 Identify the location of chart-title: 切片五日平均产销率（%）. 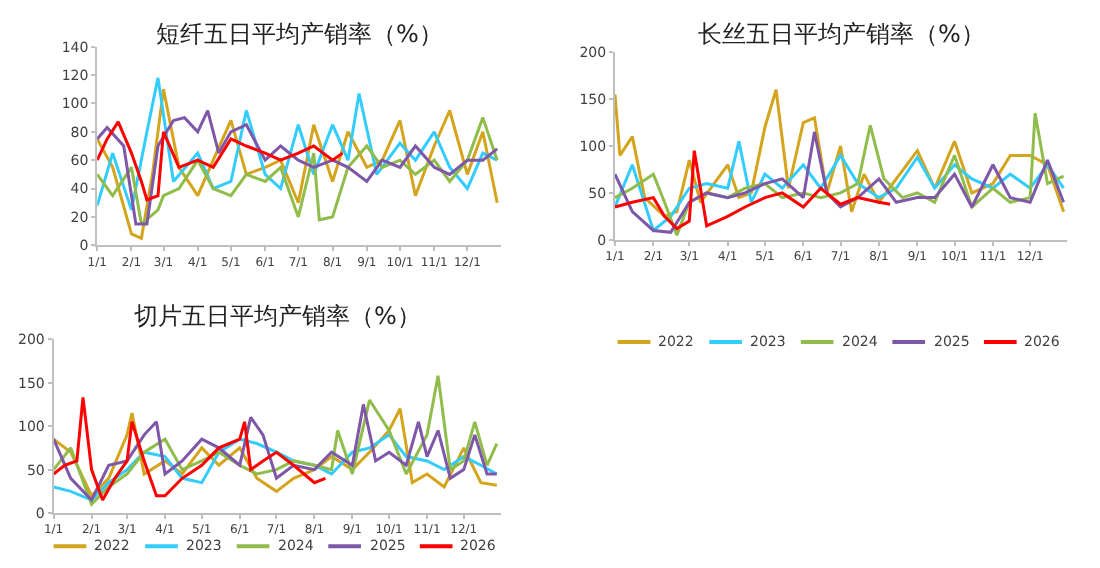
(277, 316).